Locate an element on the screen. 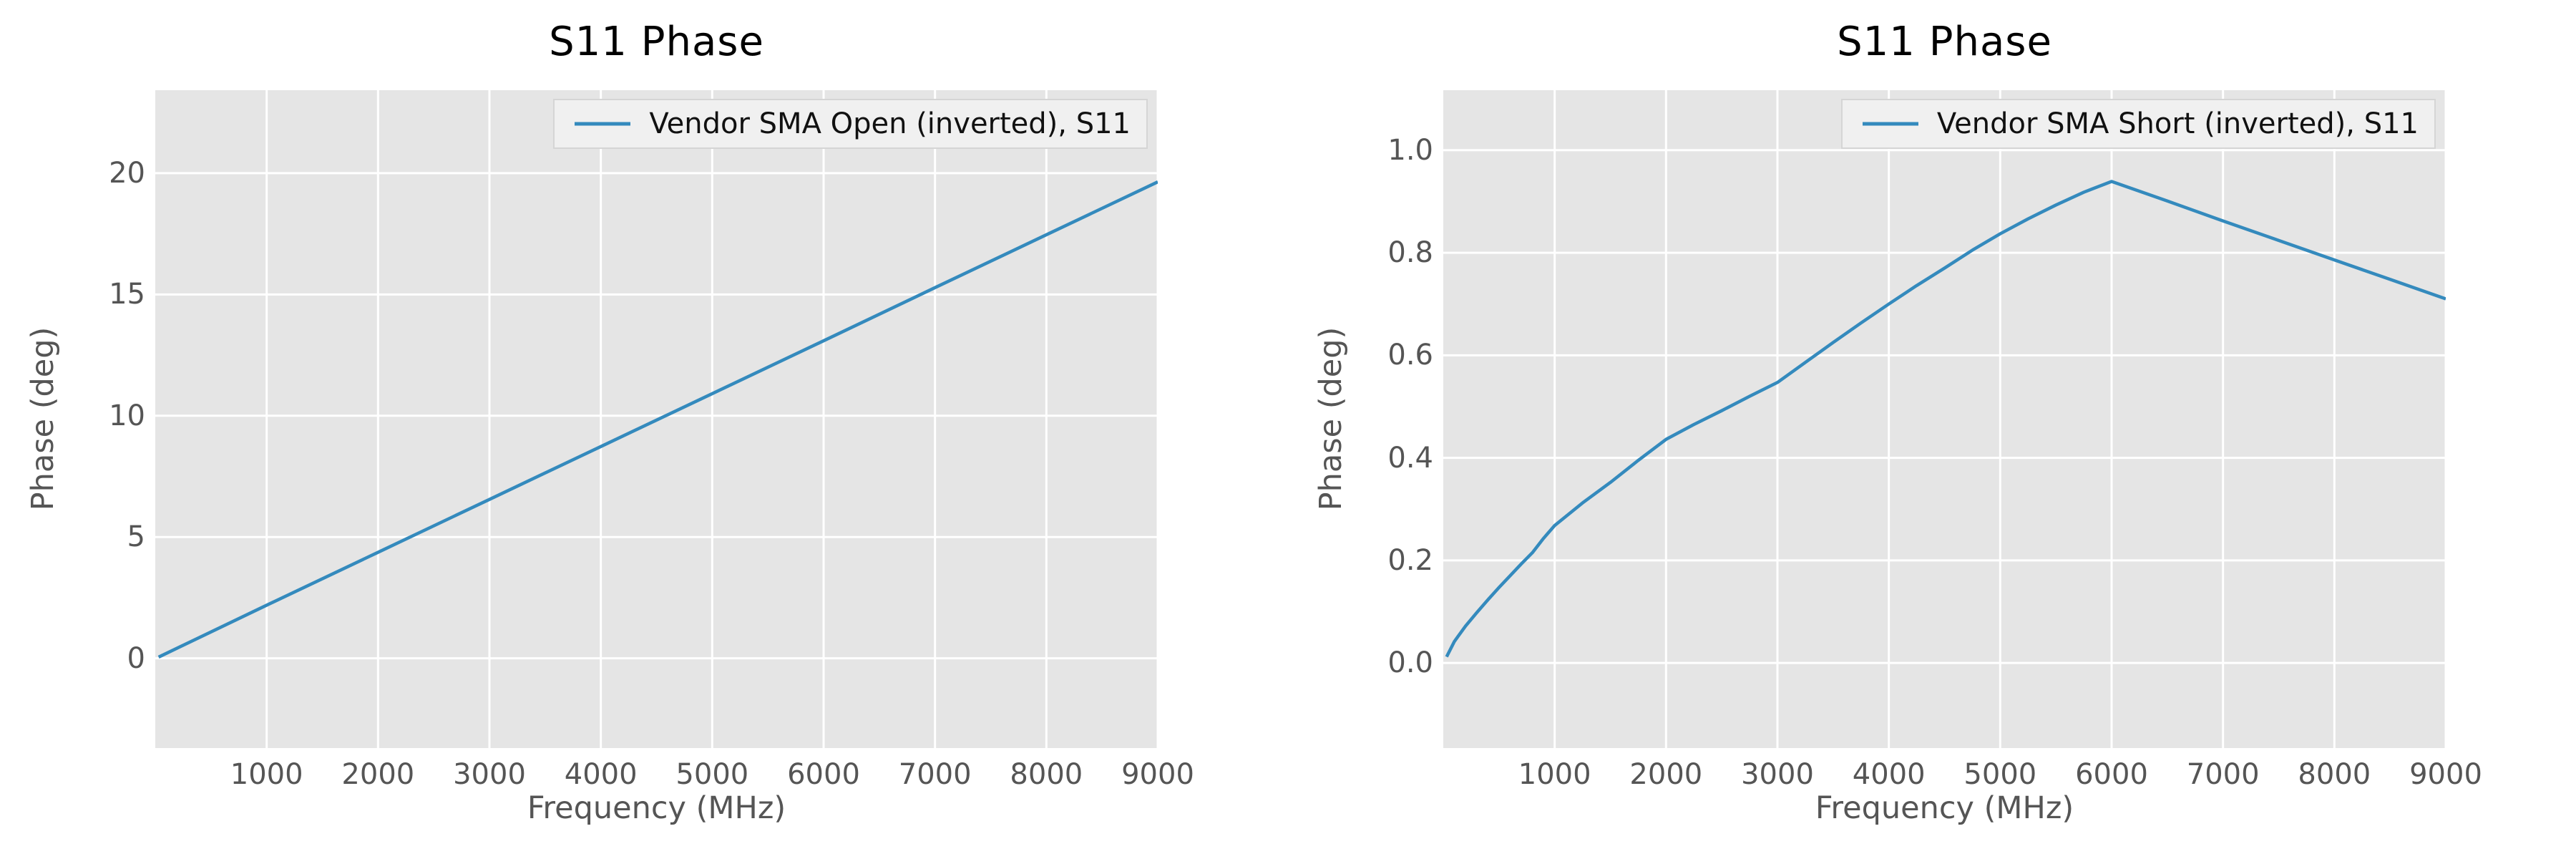 The height and width of the screenshot is (859, 2576). y-tick-label: 0 is located at coordinates (136, 658).